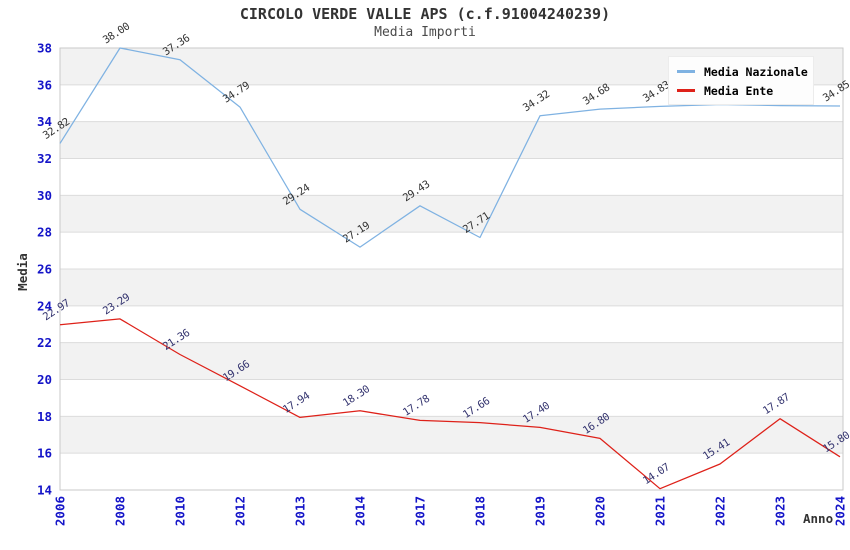 This screenshot has height=550, width=850. What do you see at coordinates (360, 511) in the screenshot?
I see `x-tick-label: 2014` at bounding box center [360, 511].